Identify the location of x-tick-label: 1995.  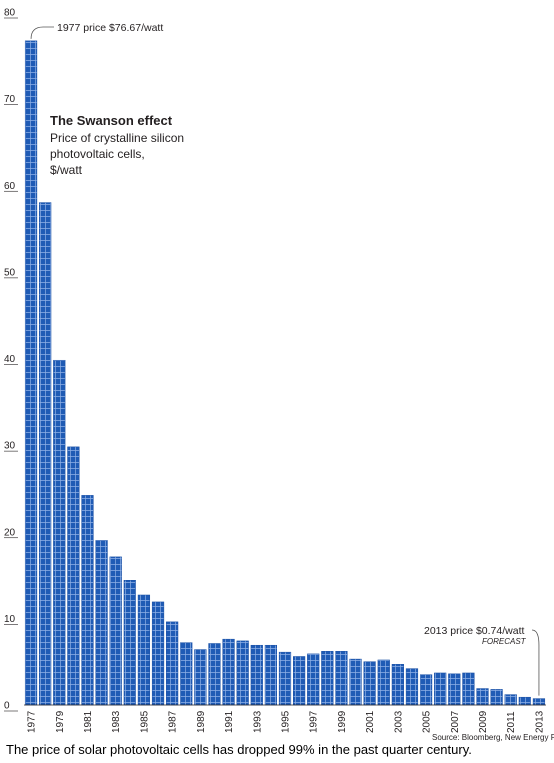
(286, 721).